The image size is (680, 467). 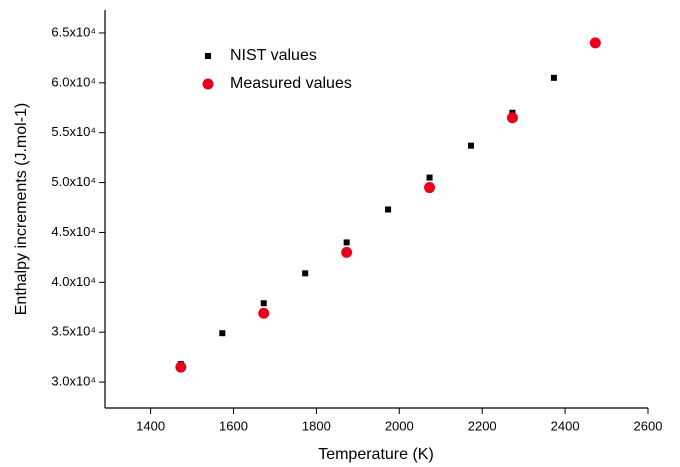 What do you see at coordinates (316, 425) in the screenshot?
I see `x-tick-label: 1800` at bounding box center [316, 425].